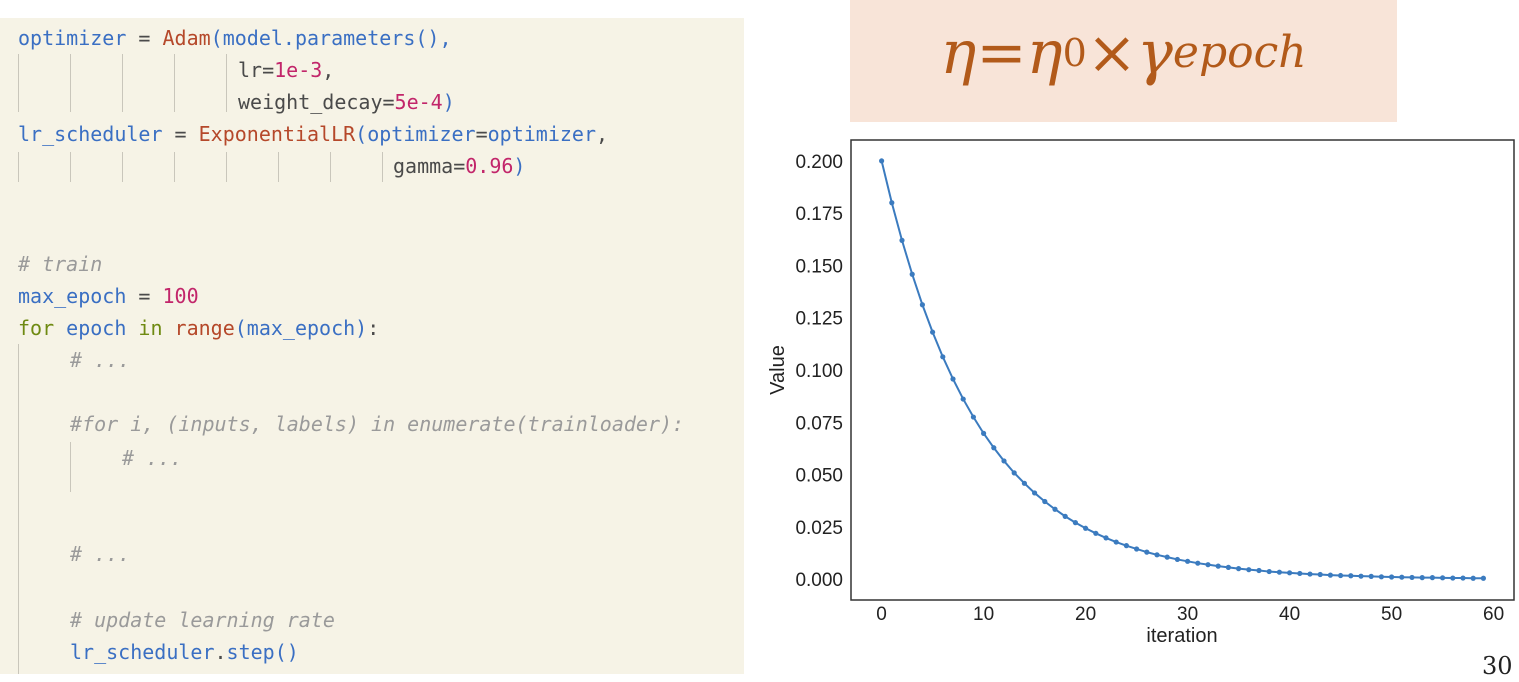 This screenshot has height=682, width=1519. Describe the element at coordinates (819, 162) in the screenshot. I see `y-tick-label: 0.200` at that location.